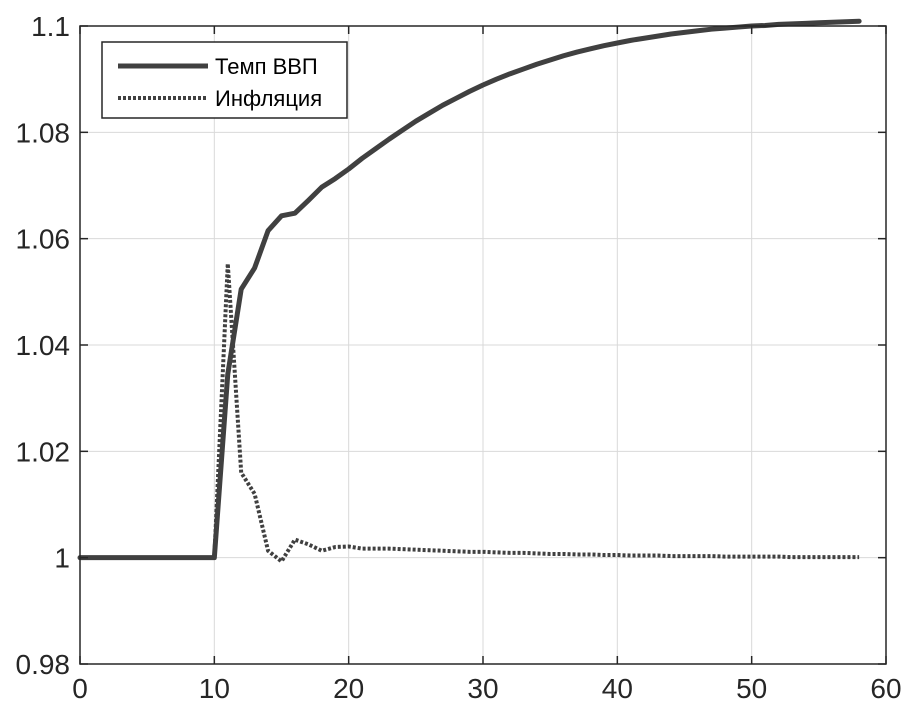 The width and height of the screenshot is (906, 706). Describe the element at coordinates (43, 132) in the screenshot. I see `y-tick-label: 1.08` at that location.